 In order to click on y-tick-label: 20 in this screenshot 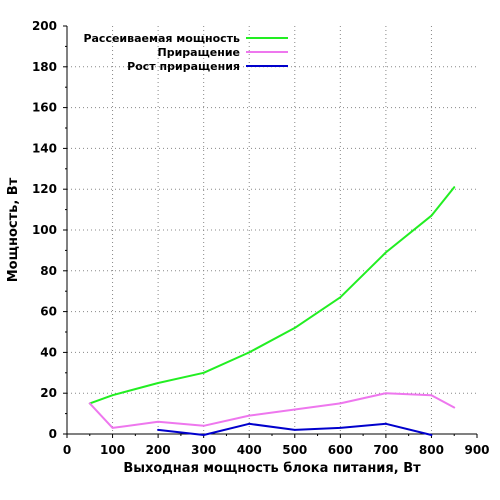, I will do `click(48, 393)`.